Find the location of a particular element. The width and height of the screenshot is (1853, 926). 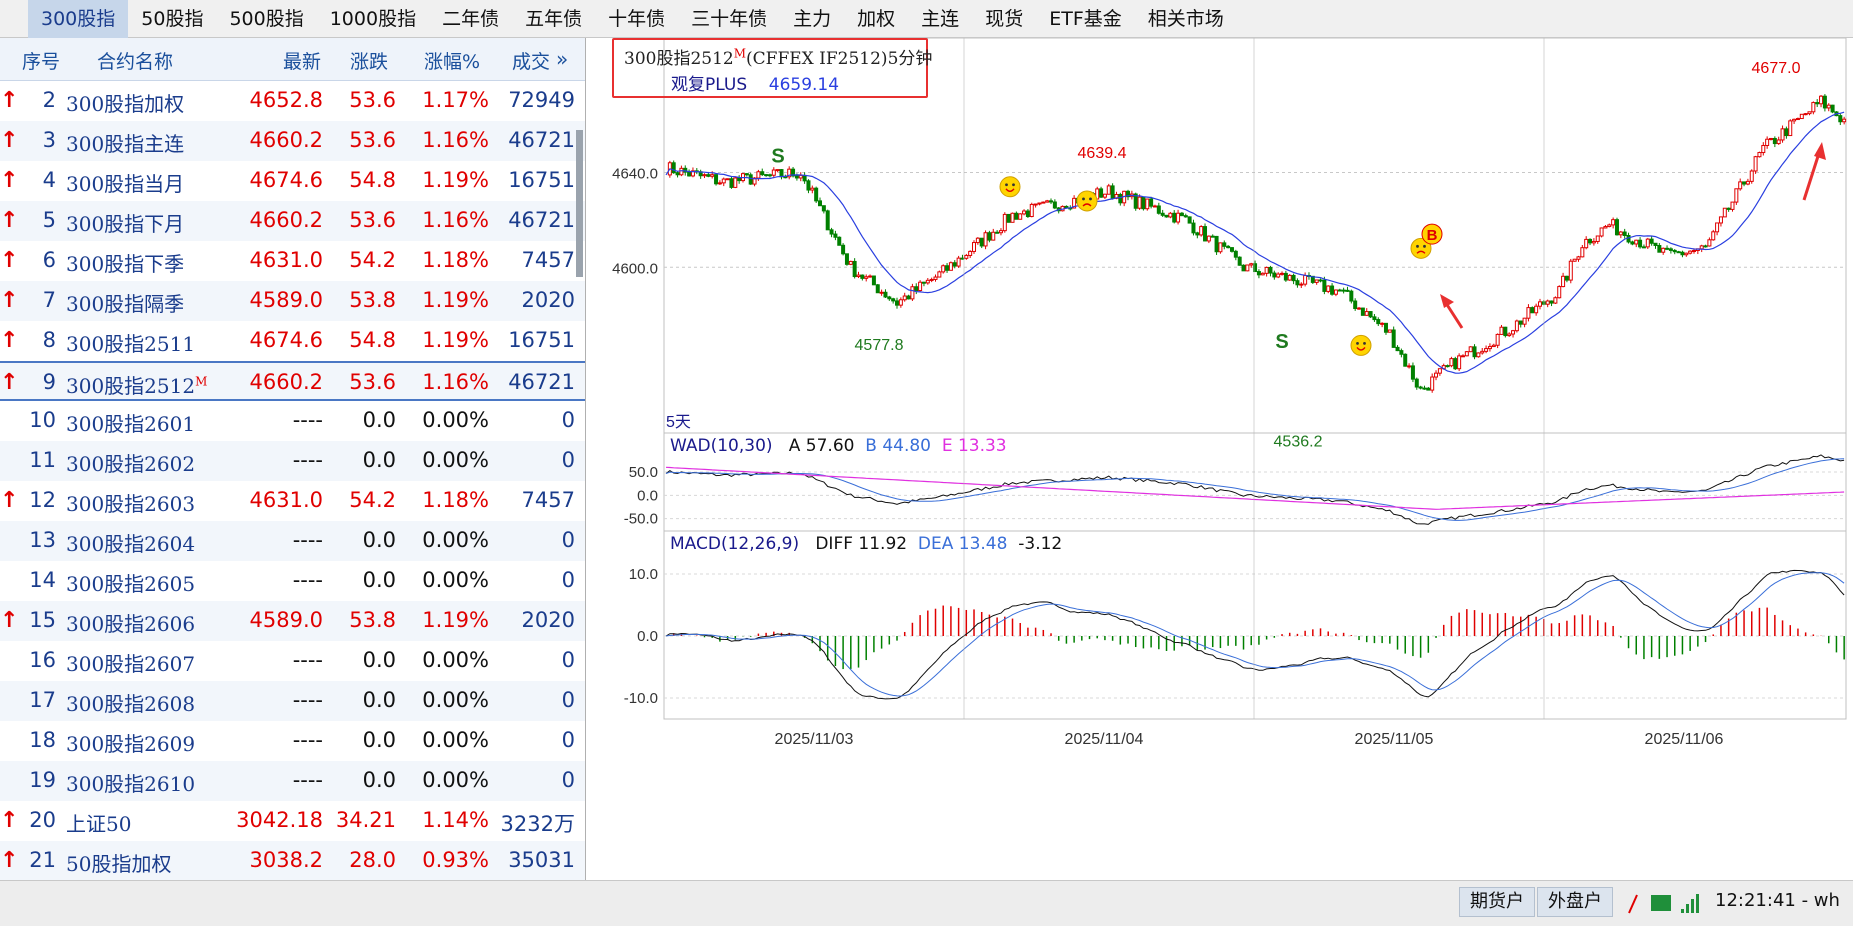

table-row: ↑ 15 300股指2606 4589.0 53.8 1.19% 2020 is located at coordinates (292, 621).